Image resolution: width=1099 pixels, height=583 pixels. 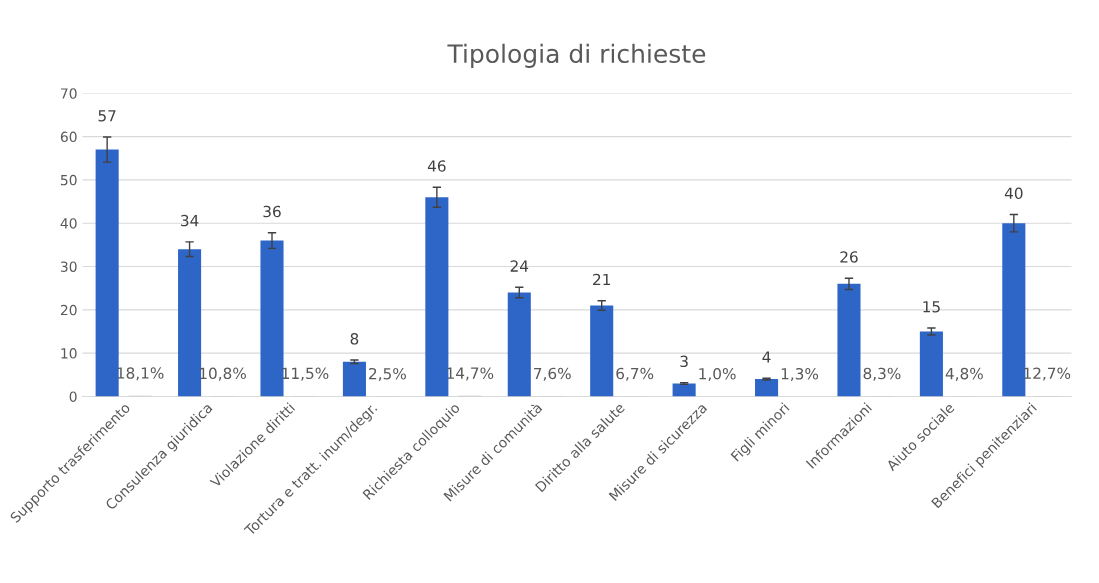 I want to click on data-label: 21, so click(x=602, y=279).